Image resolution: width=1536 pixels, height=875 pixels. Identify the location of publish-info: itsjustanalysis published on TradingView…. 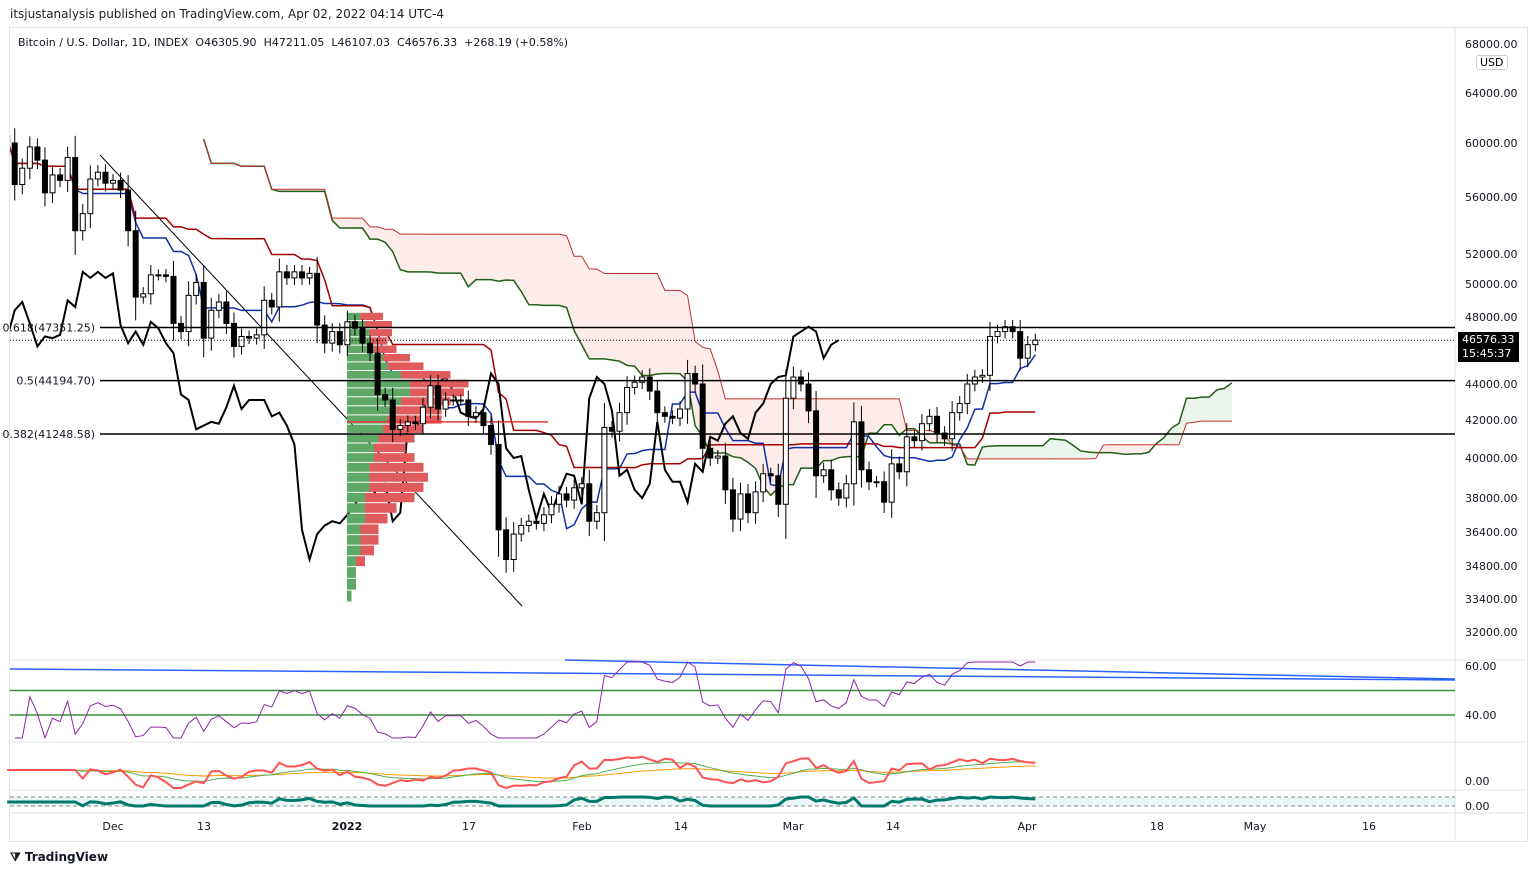
(227, 14).